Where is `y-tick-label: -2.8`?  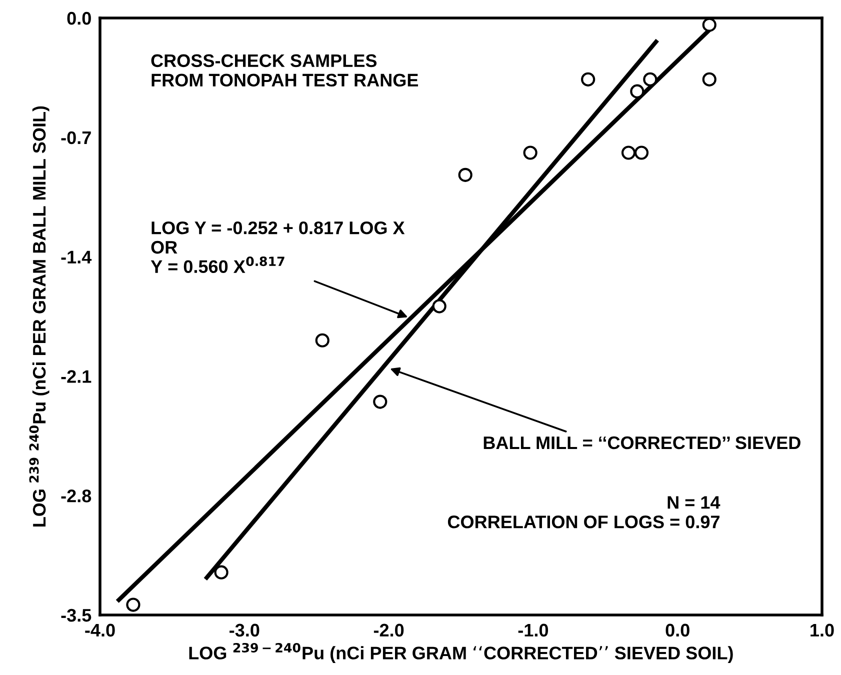
y-tick-label: -2.8 is located at coordinates (76, 496).